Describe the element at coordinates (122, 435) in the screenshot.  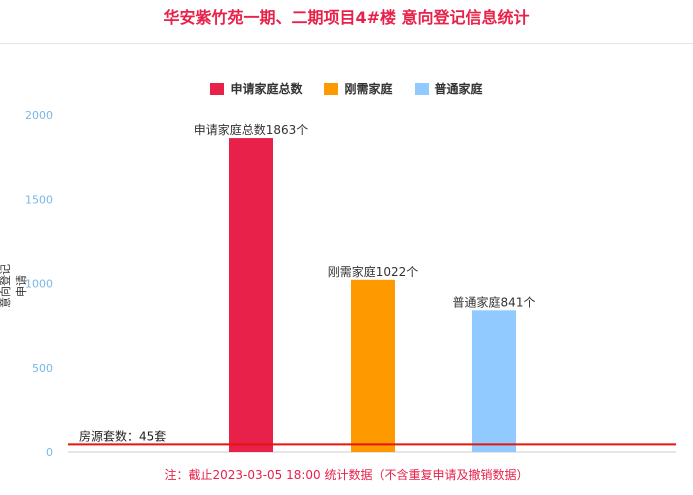
I see `reference-line-label: 房源套数：45套` at that location.